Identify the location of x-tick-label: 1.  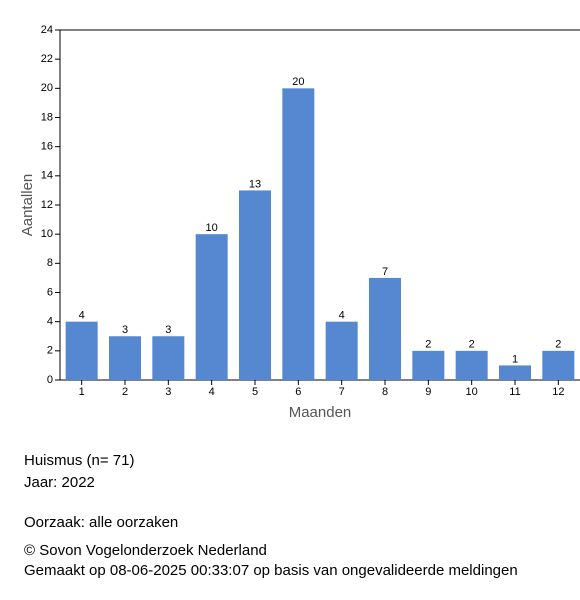
(82, 392).